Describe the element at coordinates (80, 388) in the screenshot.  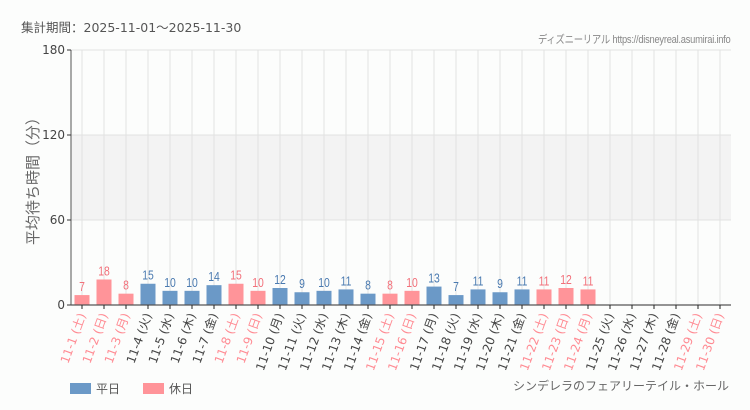
I see `weekday-swatch` at that location.